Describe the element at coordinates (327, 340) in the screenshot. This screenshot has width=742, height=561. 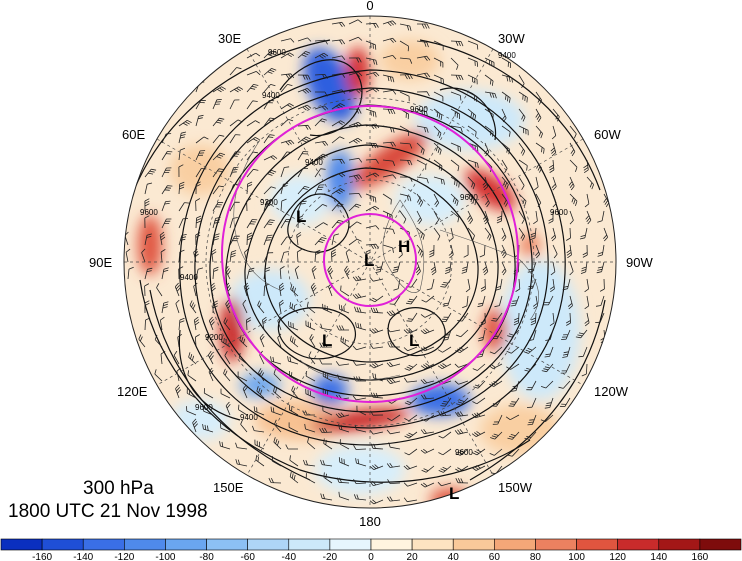
I see `low-center: L` at that location.